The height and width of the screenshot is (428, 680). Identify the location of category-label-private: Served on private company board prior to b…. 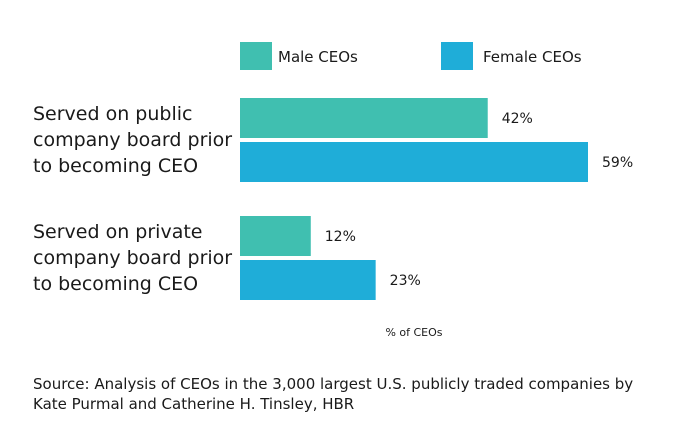
(132, 258).